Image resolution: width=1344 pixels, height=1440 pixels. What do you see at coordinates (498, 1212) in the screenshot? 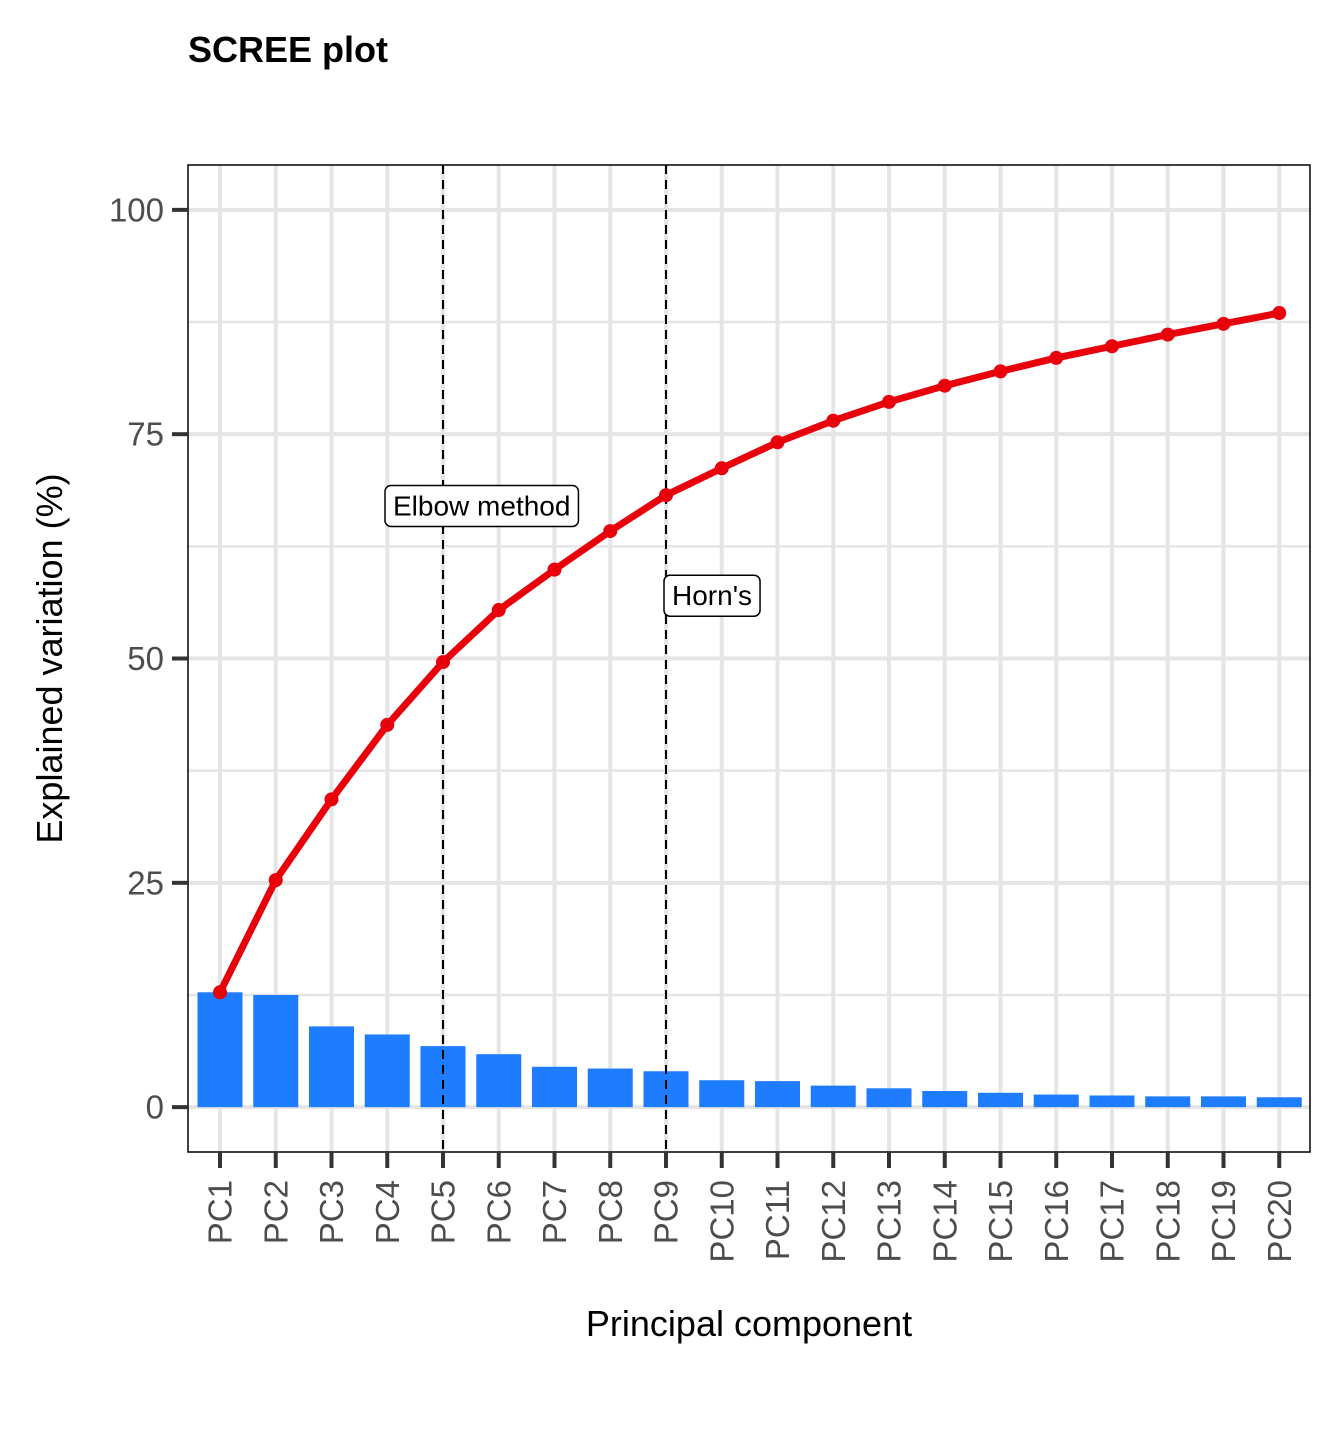
I see `x-tick-label-pc6: PC6` at bounding box center [498, 1212].